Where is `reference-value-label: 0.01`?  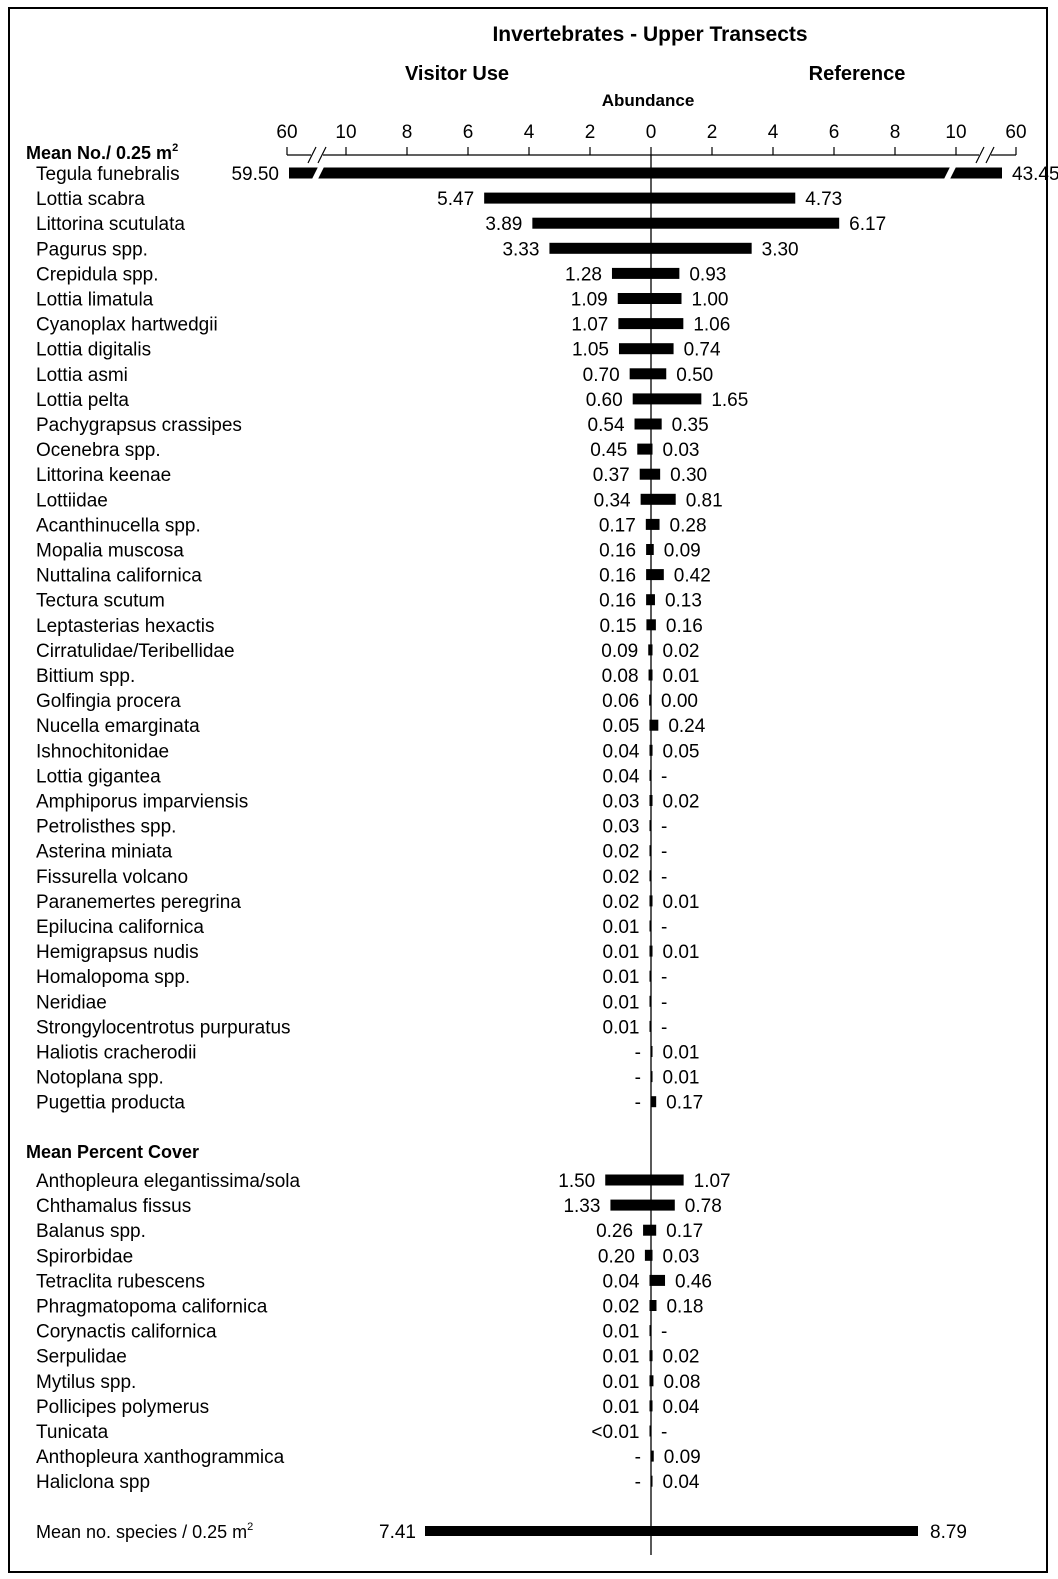
reference-value-label: 0.01 is located at coordinates (681, 952).